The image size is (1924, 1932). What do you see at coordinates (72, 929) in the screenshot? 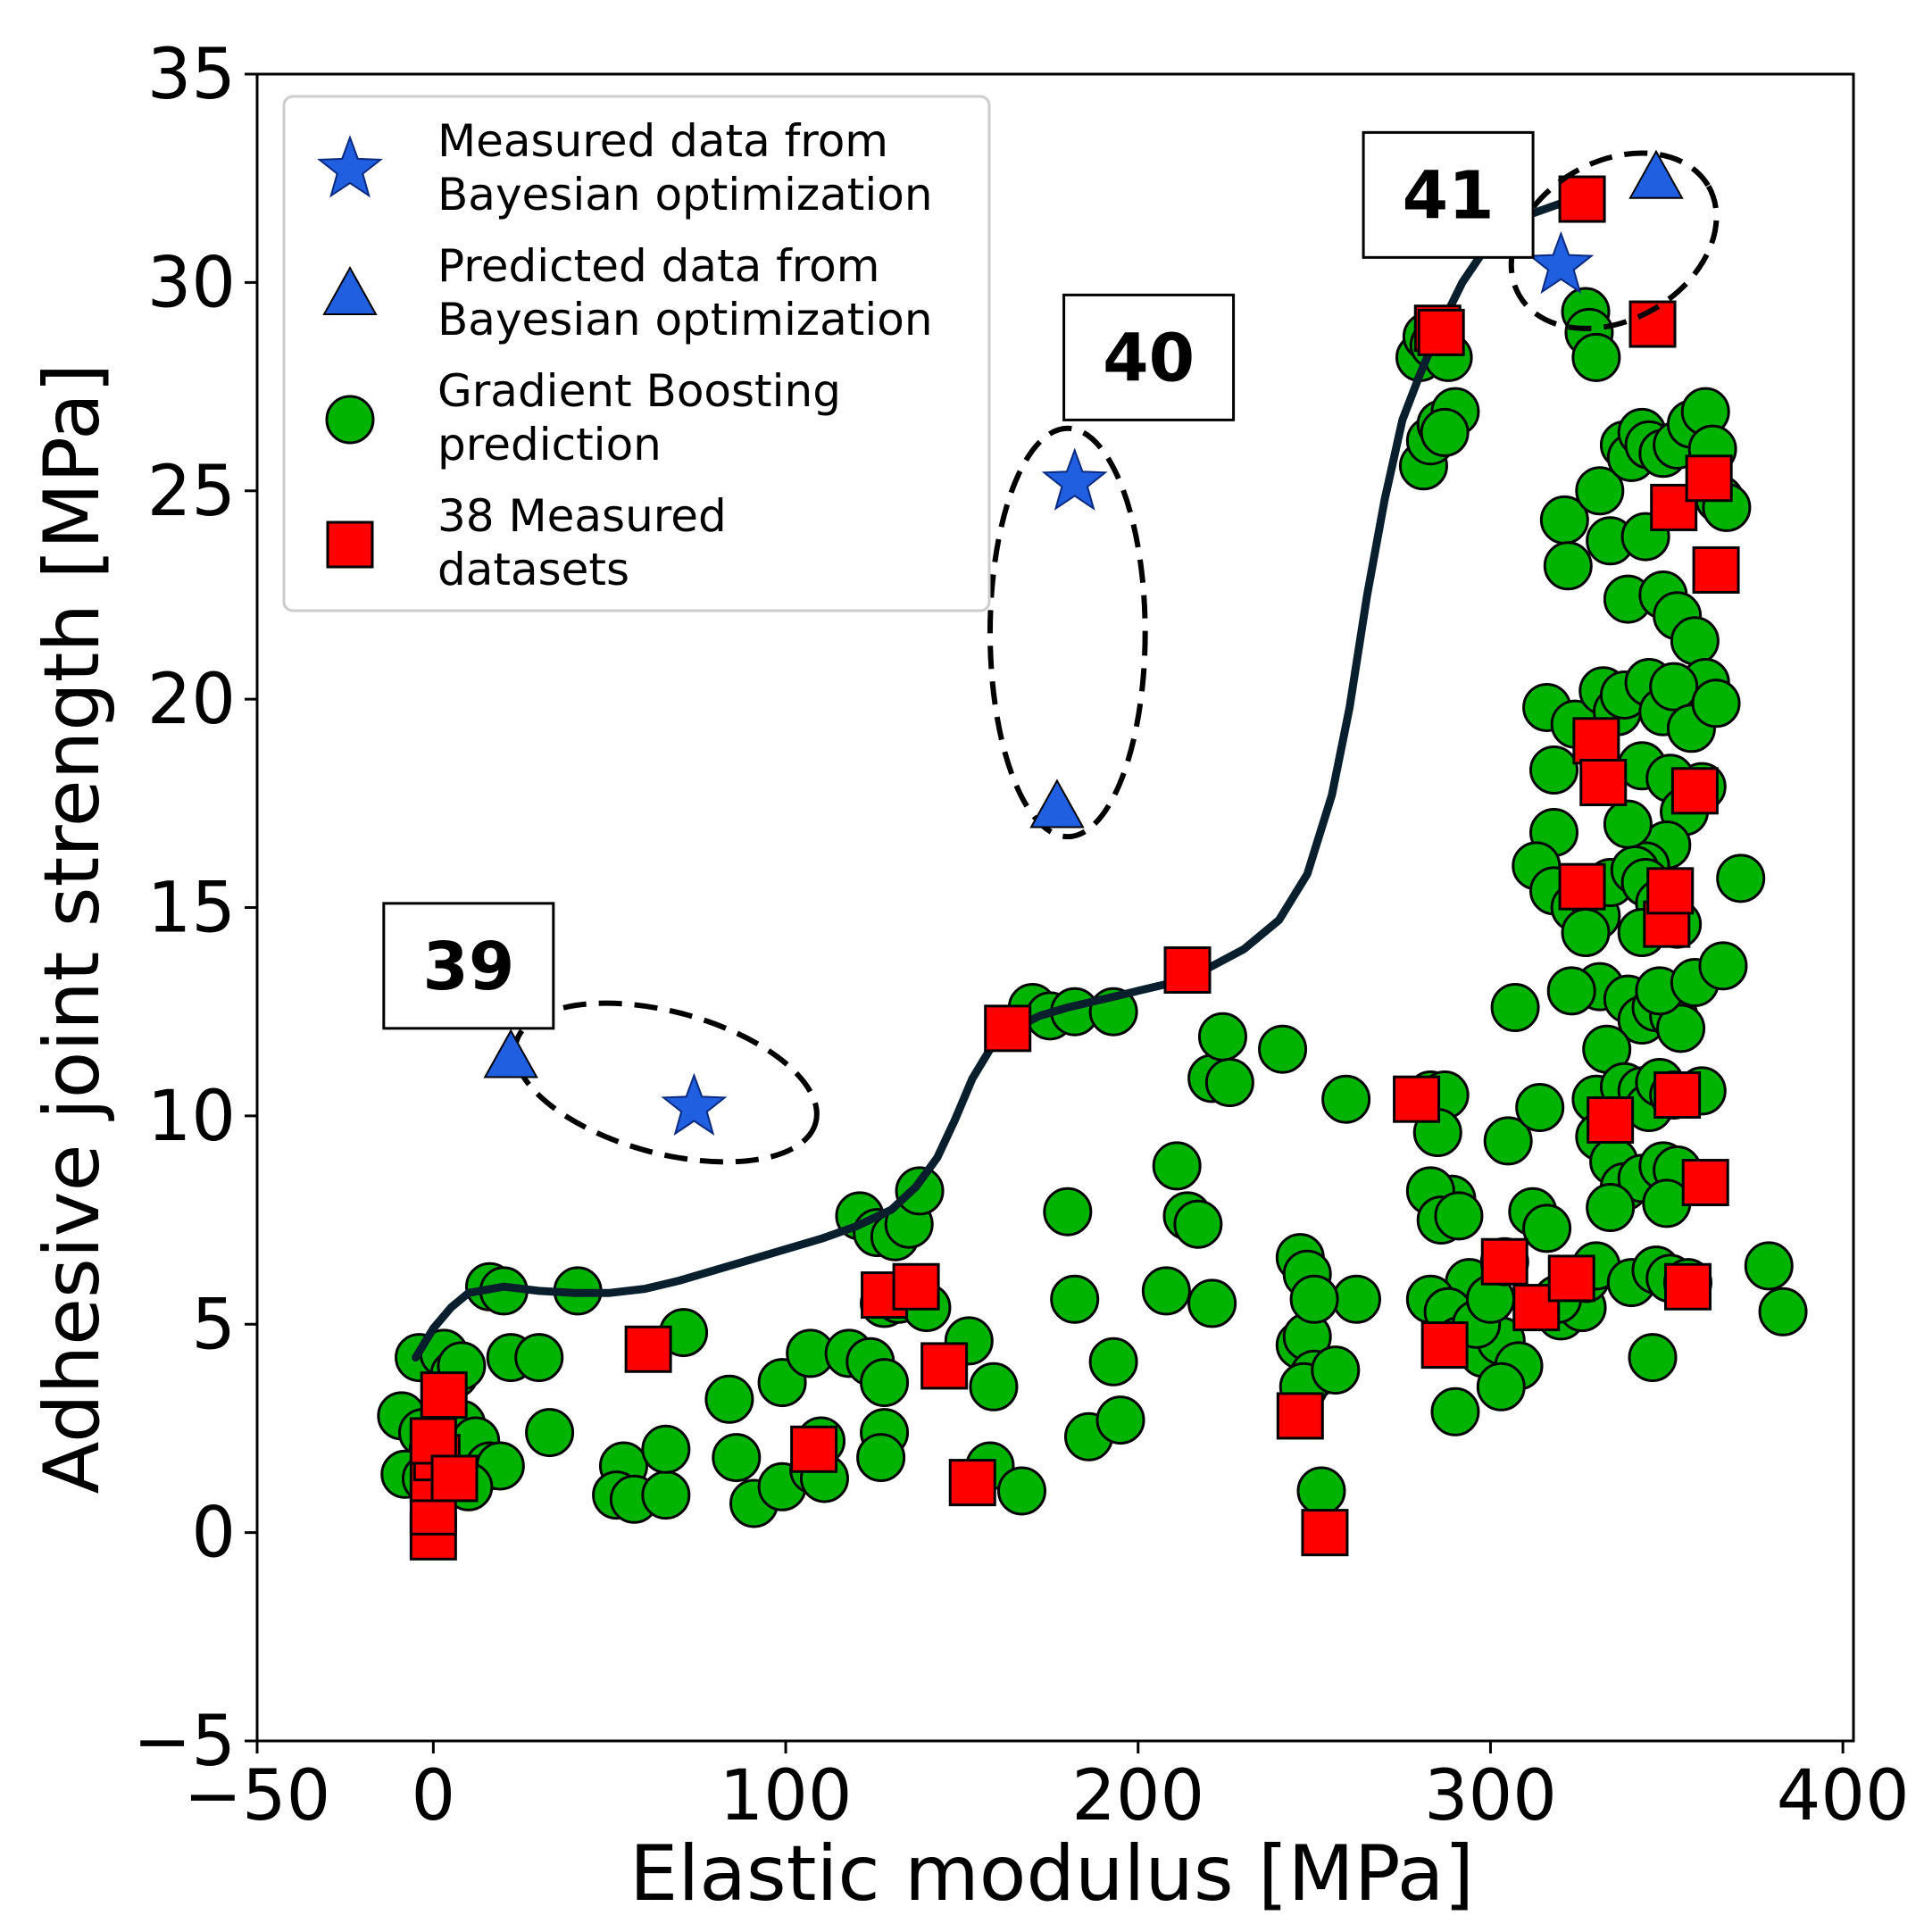
I see `y-axis-label: Adhesive joint strength [MPa]` at bounding box center [72, 929].